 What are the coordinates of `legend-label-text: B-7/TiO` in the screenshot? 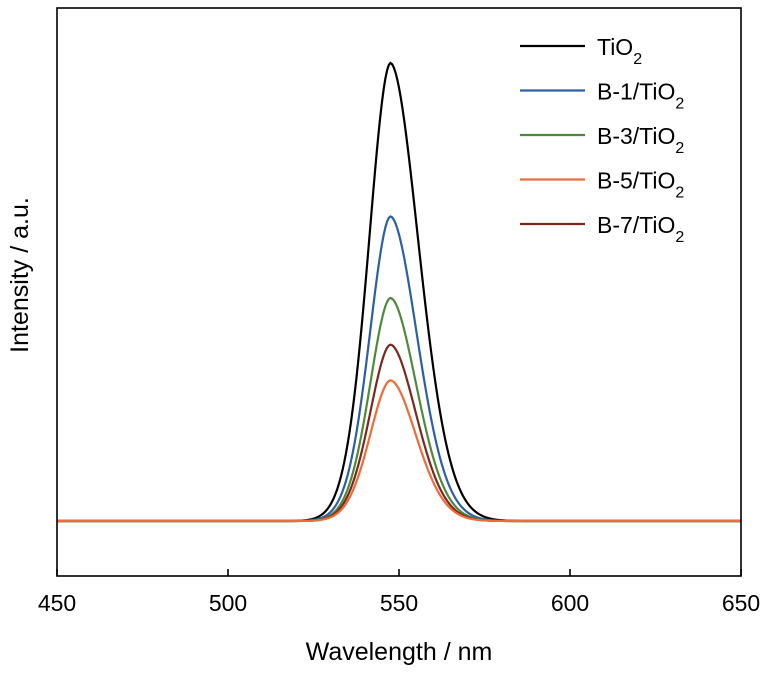 It's located at (636, 225).